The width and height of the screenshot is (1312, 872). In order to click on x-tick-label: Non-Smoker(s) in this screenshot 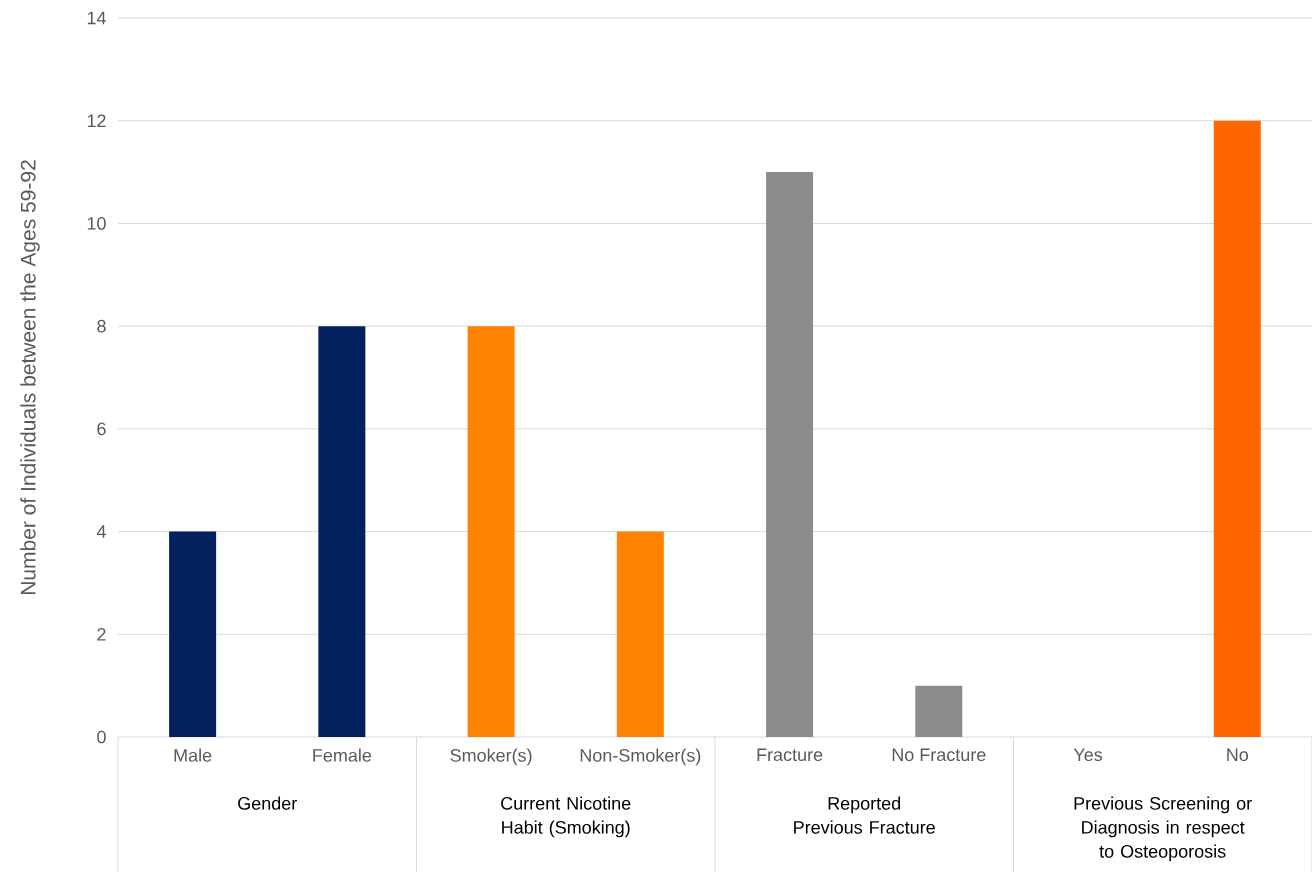, I will do `click(640, 757)`.